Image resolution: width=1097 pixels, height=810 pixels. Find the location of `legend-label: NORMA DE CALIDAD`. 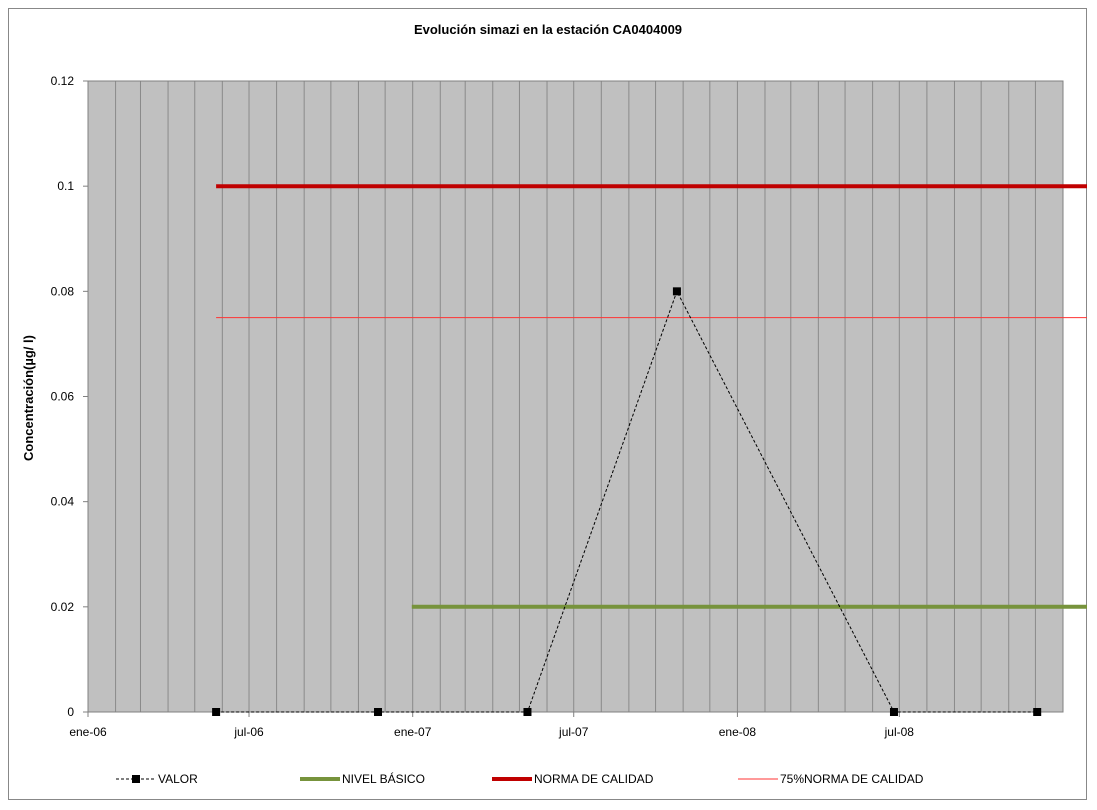

legend-label: NORMA DE CALIDAD is located at coordinates (594, 779).